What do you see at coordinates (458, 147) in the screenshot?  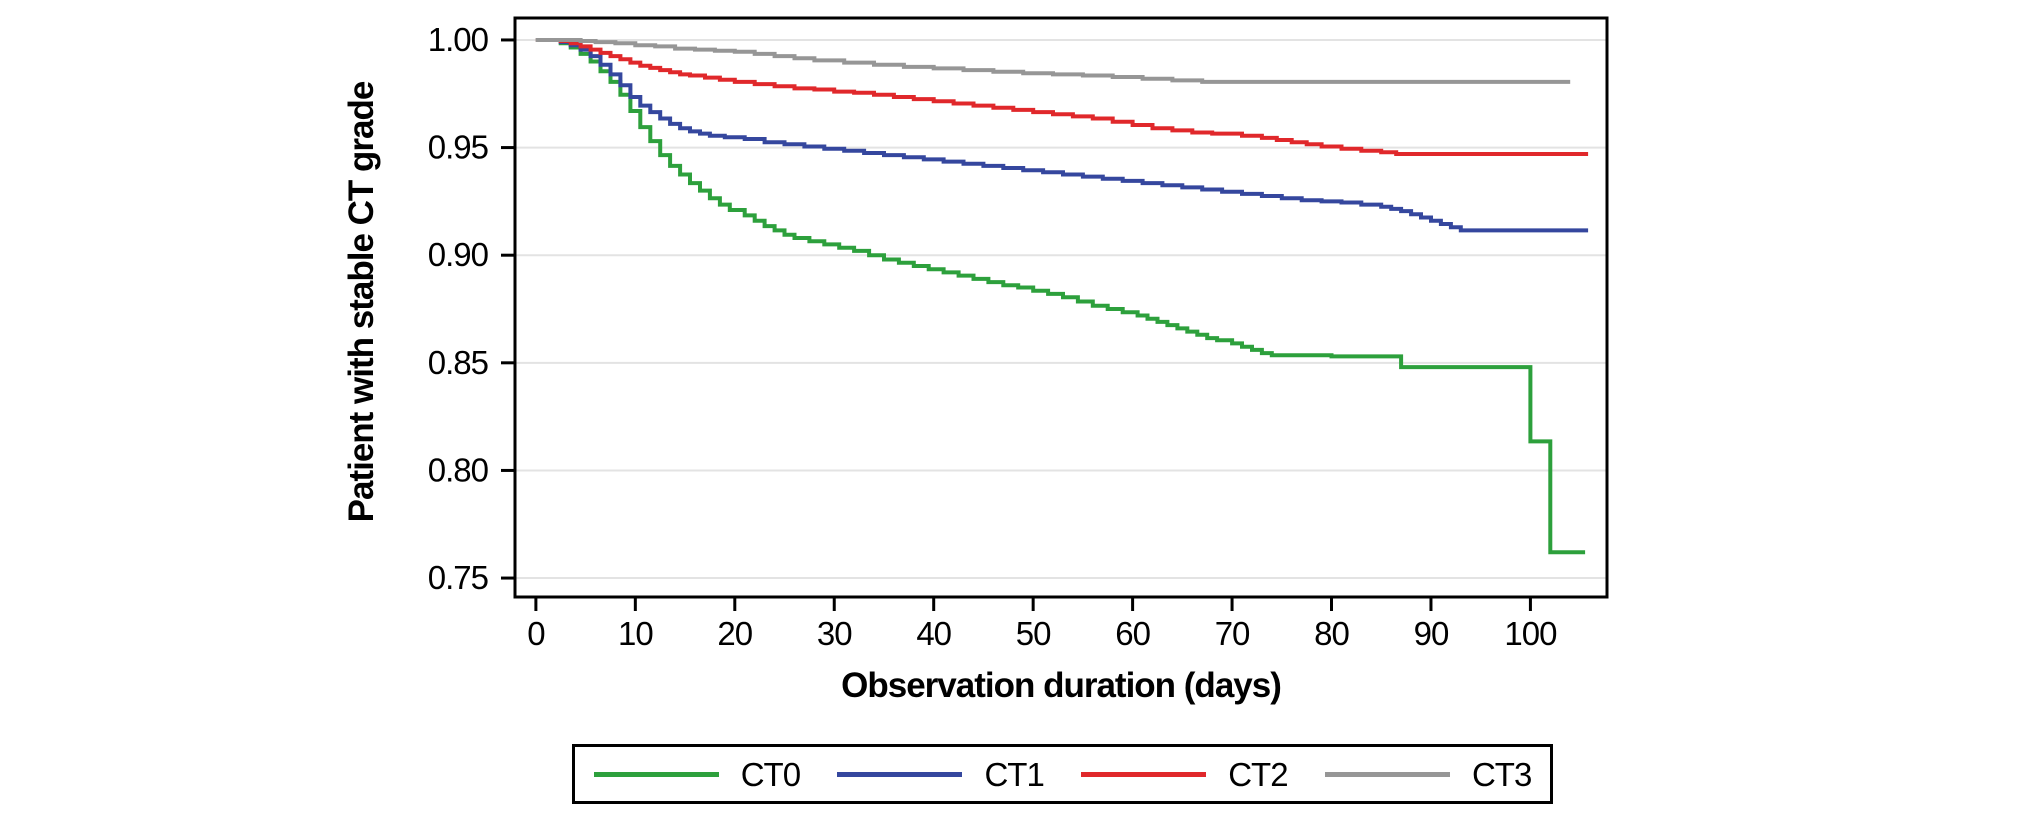 I see `y-tick-label: 0.95` at bounding box center [458, 147].